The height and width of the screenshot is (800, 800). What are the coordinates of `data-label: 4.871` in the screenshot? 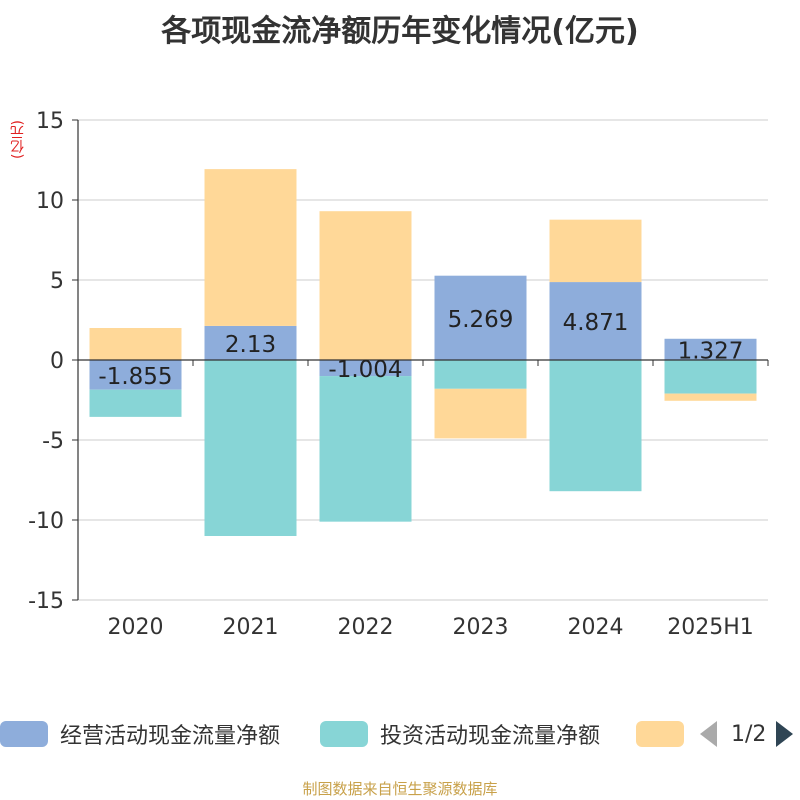 It's located at (596, 323).